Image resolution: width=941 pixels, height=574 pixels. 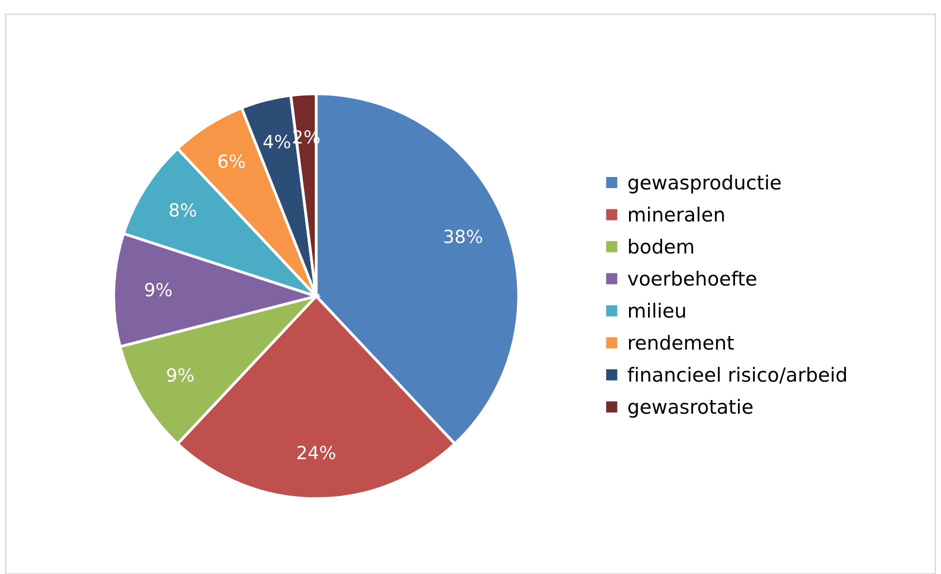 What do you see at coordinates (704, 184) in the screenshot?
I see `legend-label: gewasproductie` at bounding box center [704, 184].